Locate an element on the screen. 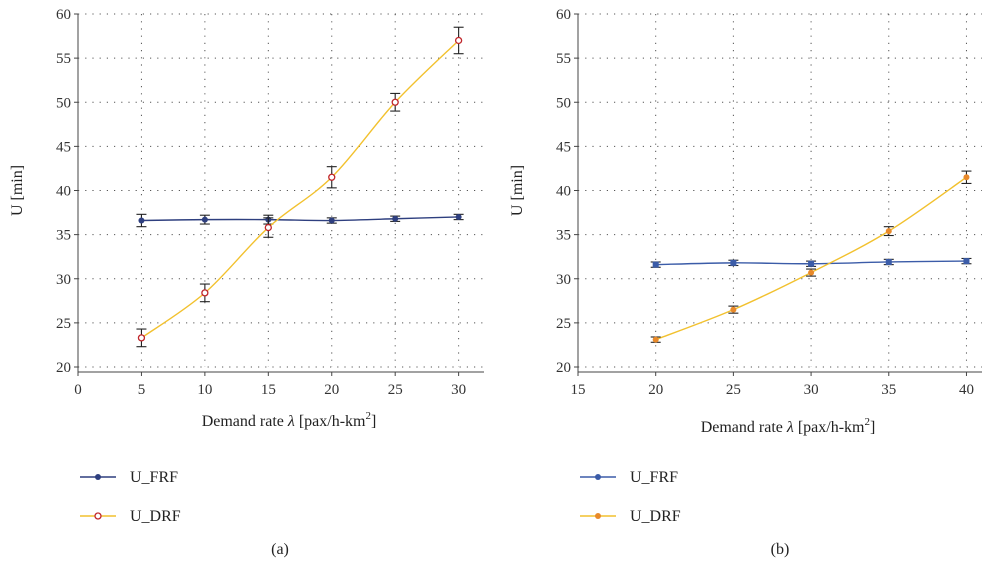  x-tick-label: 35 is located at coordinates (888, 390).